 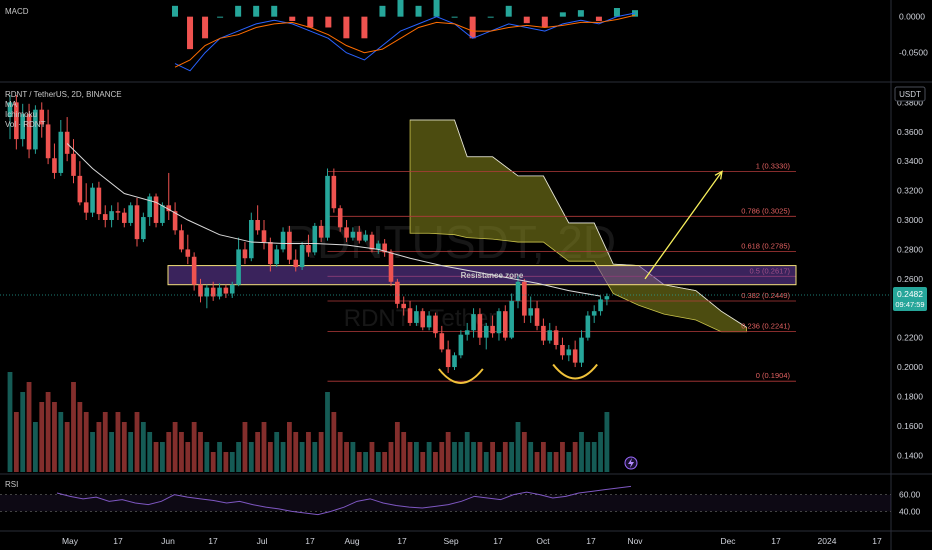 I want to click on rsi-pane-label: RSI, so click(x=11, y=484).